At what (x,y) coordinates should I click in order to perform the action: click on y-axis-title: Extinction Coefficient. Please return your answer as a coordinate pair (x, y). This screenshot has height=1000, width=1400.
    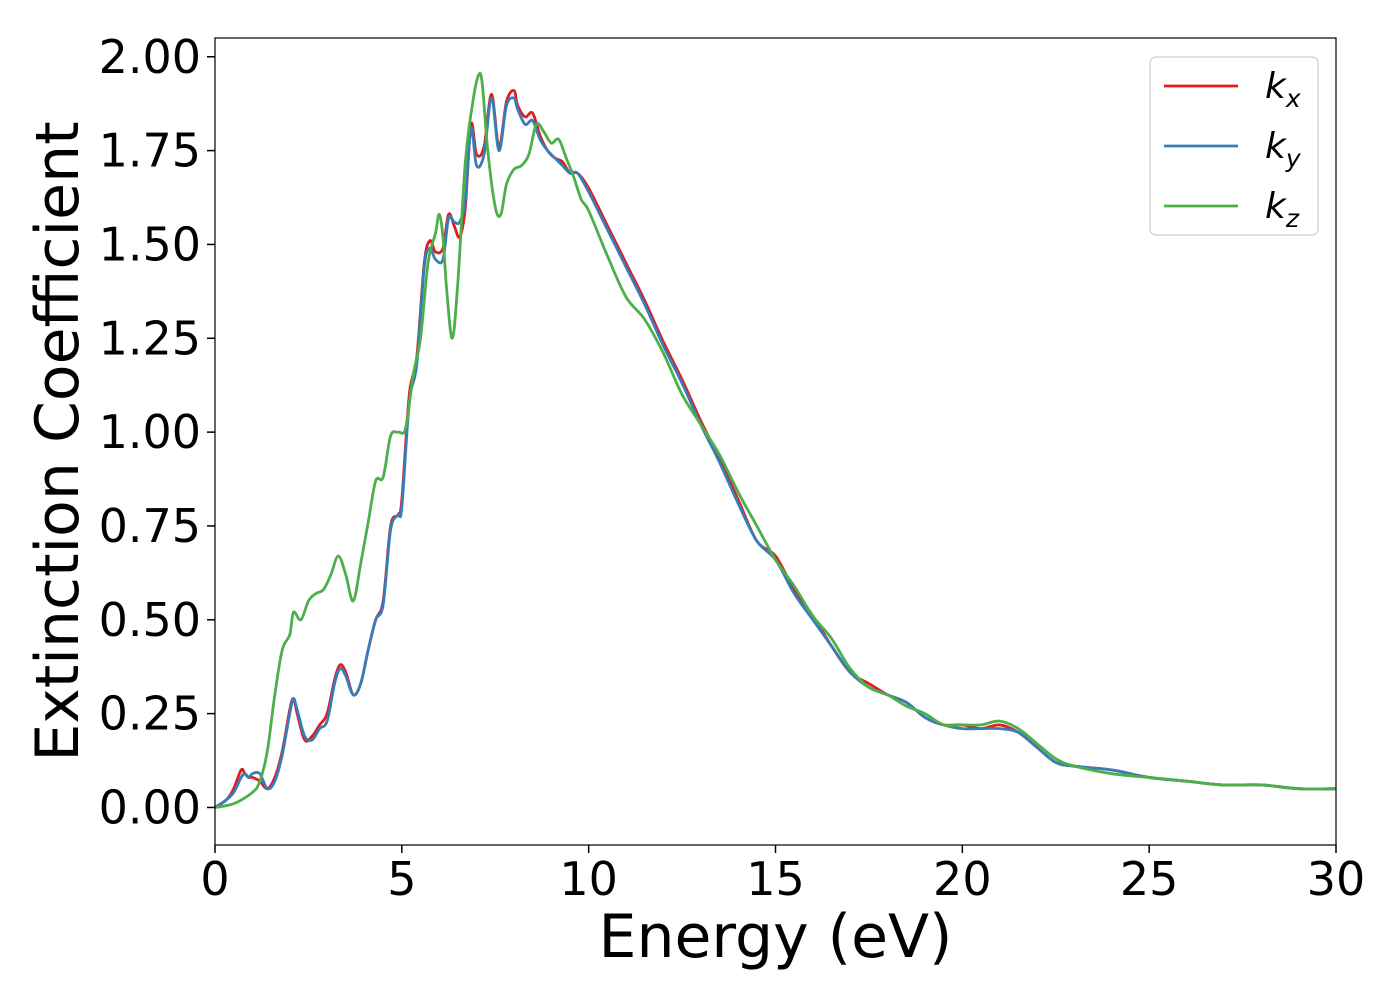
    Looking at the image, I should click on (58, 441).